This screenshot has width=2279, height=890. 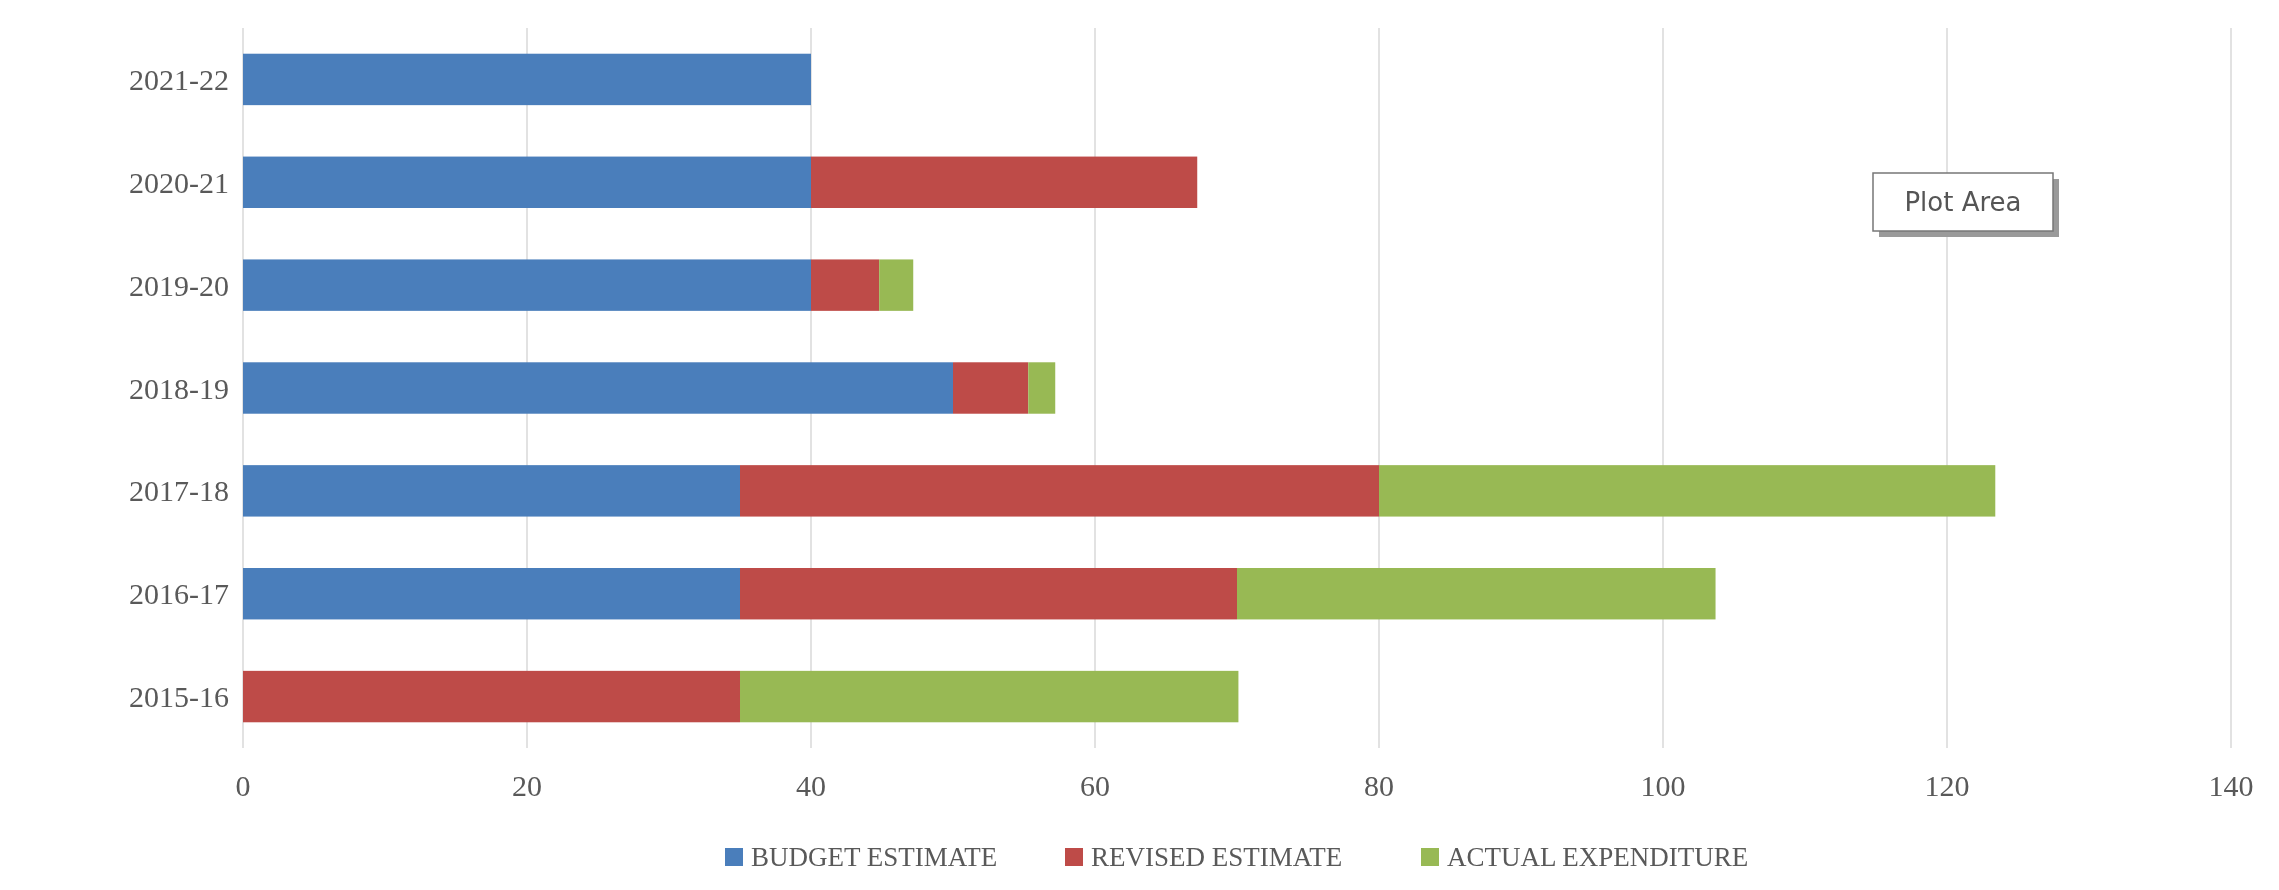 I want to click on y-tick-label: 2016-17, so click(x=179, y=594).